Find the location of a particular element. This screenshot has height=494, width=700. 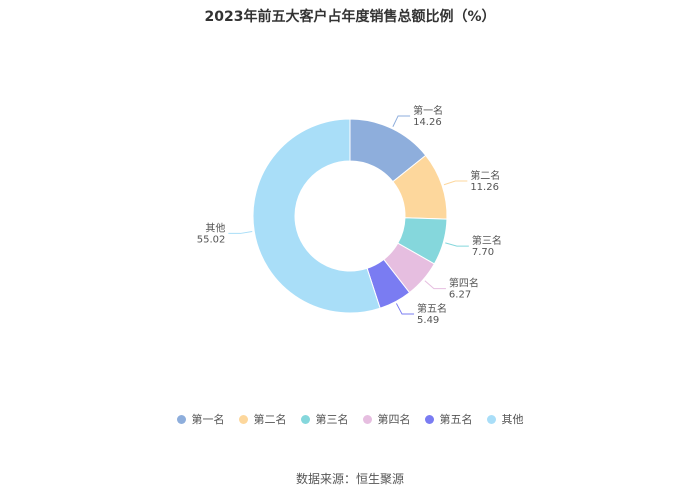

slice-label-value-1: 14.26 is located at coordinates (427, 122).